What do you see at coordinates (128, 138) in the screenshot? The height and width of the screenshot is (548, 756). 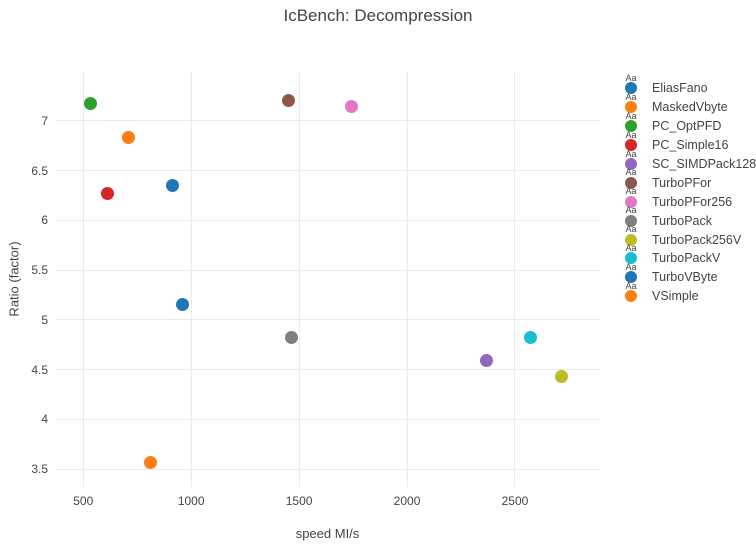 I see `data-point-VSimple` at bounding box center [128, 138].